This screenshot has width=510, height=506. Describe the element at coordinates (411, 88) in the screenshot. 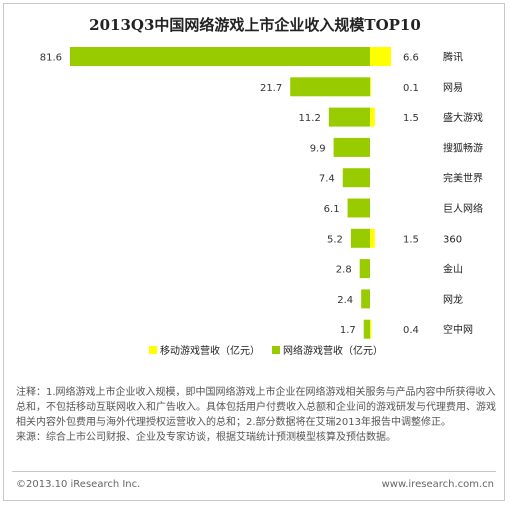

I see `label-mobile-1: 0.1` at that location.